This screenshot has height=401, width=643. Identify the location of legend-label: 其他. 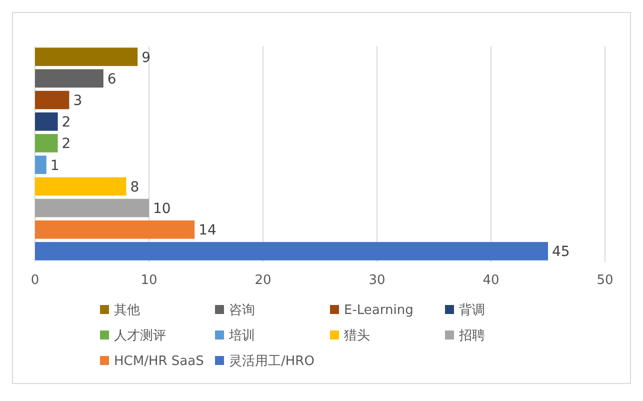
(127, 310).